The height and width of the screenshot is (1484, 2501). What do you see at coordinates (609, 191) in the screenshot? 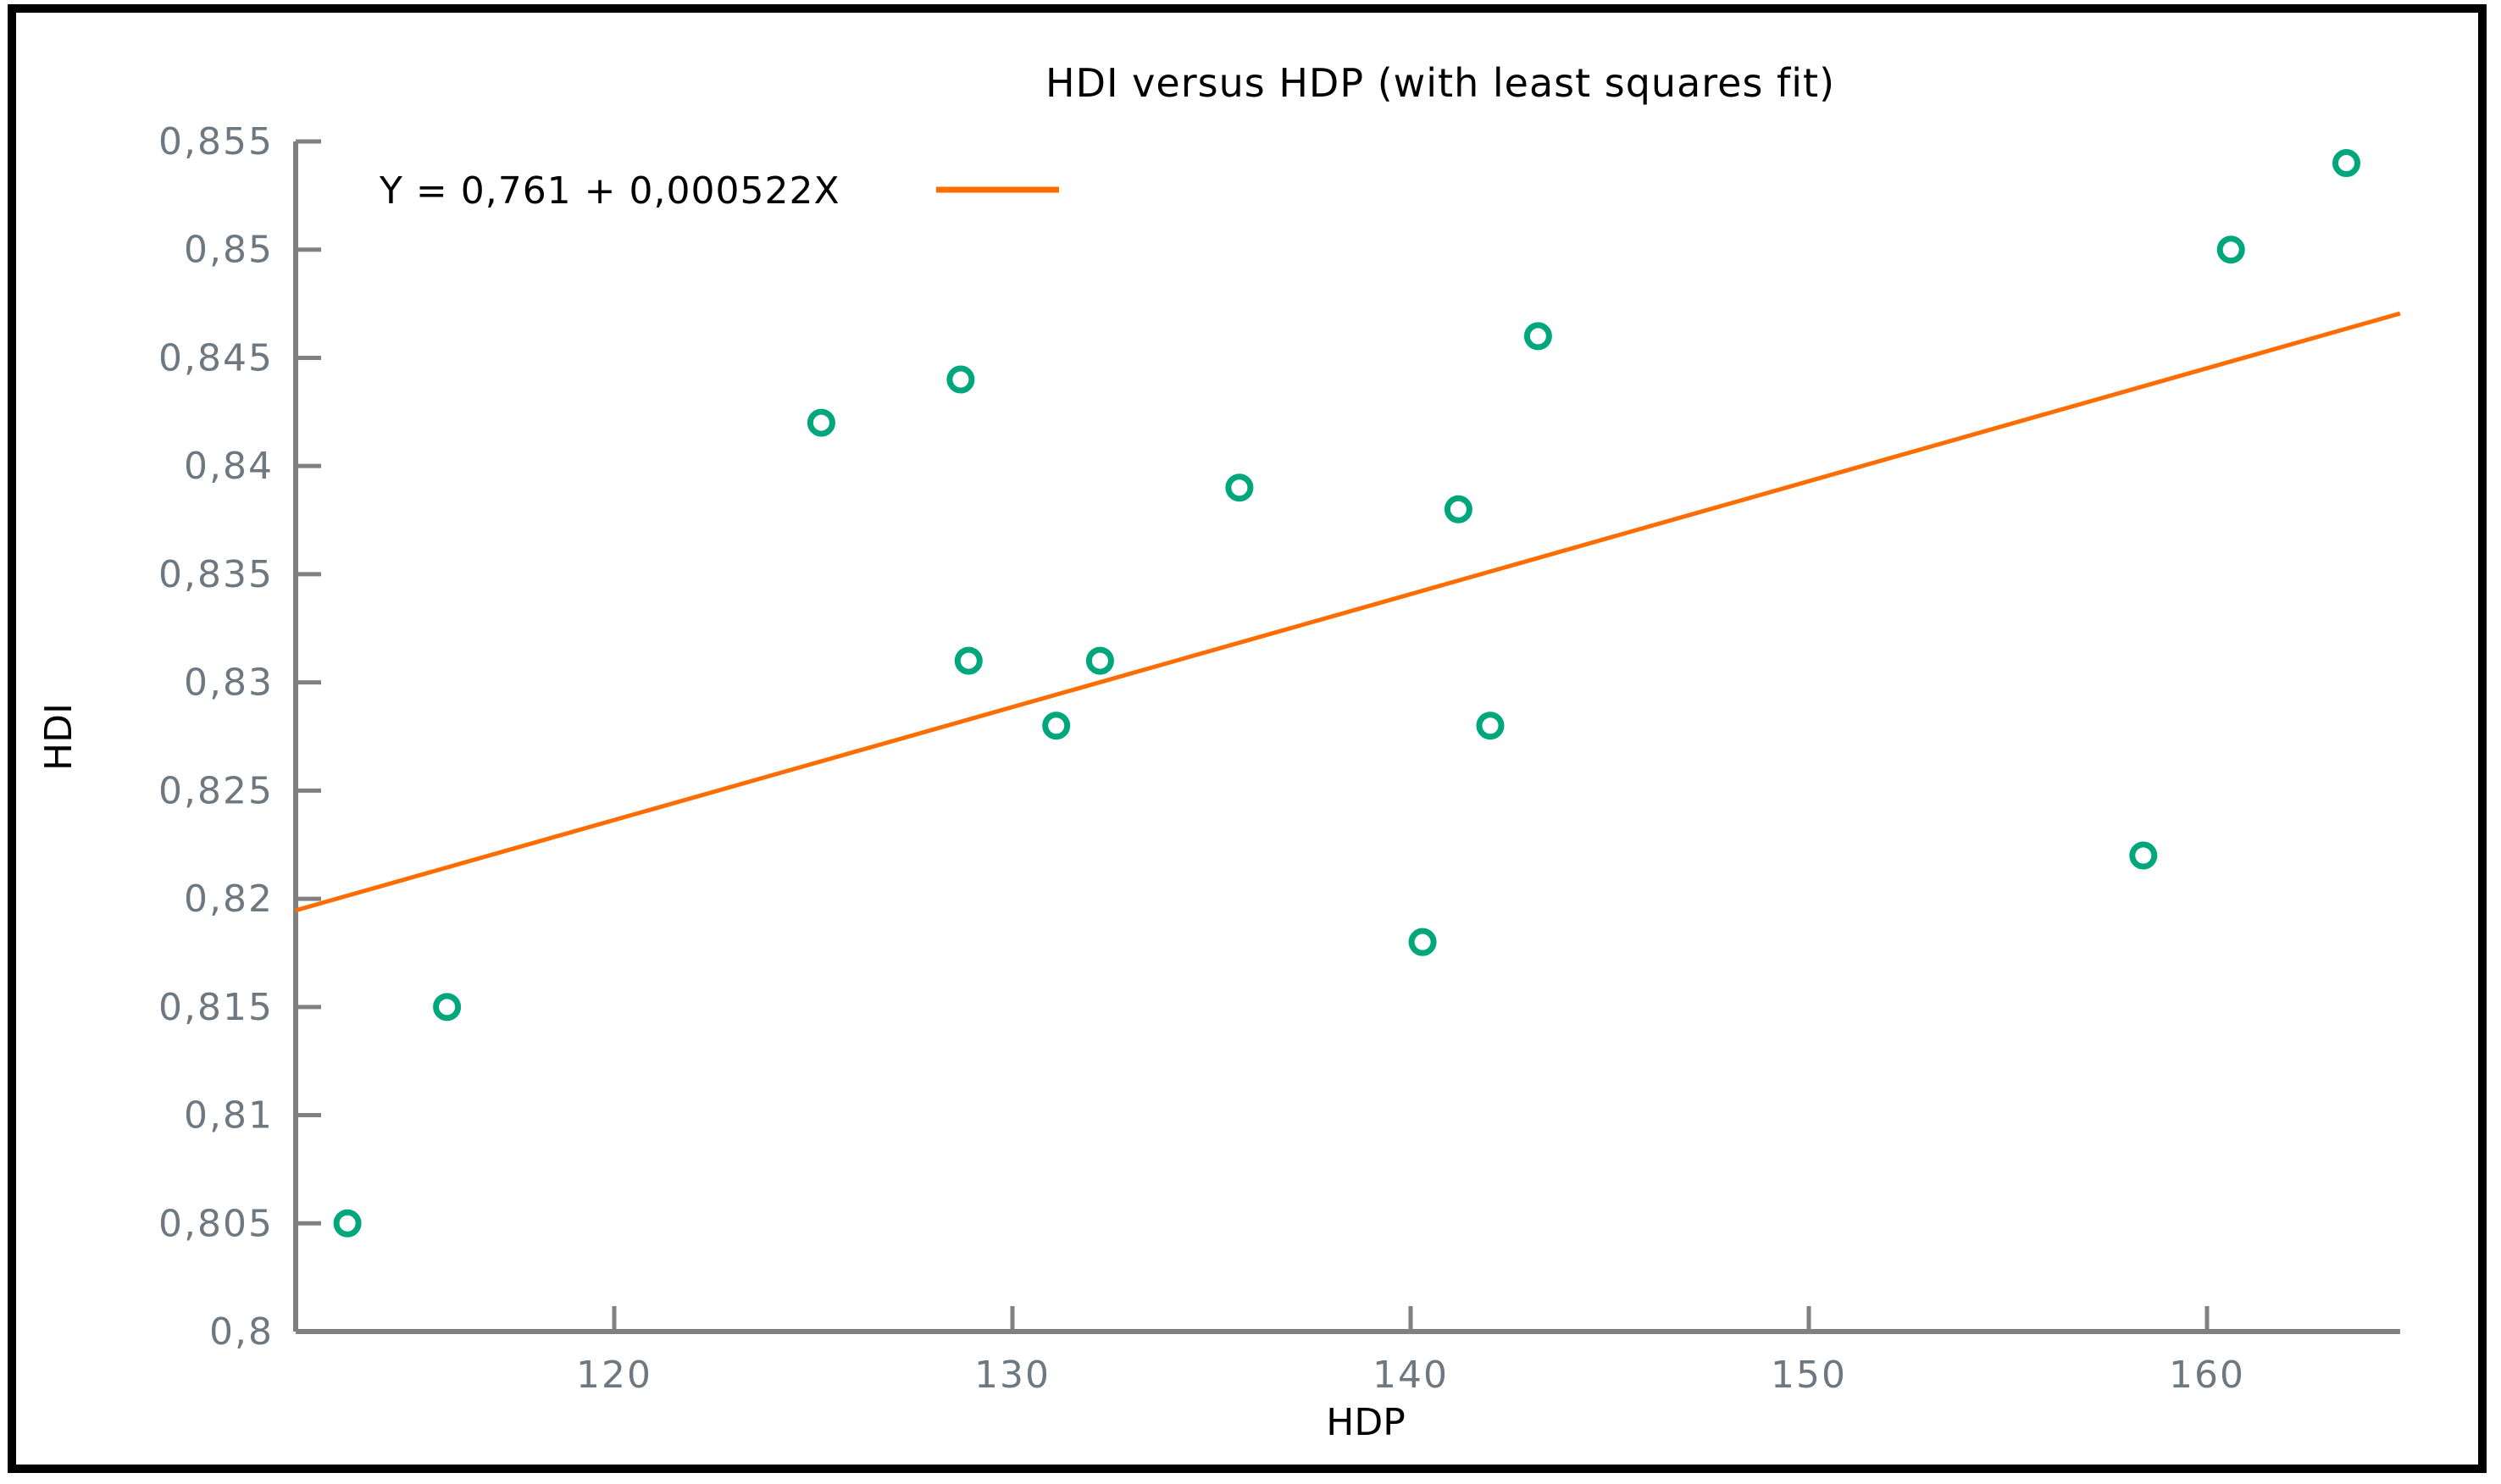
I see `legend-label: Y = 0,761 + 0,000522X` at bounding box center [609, 191].